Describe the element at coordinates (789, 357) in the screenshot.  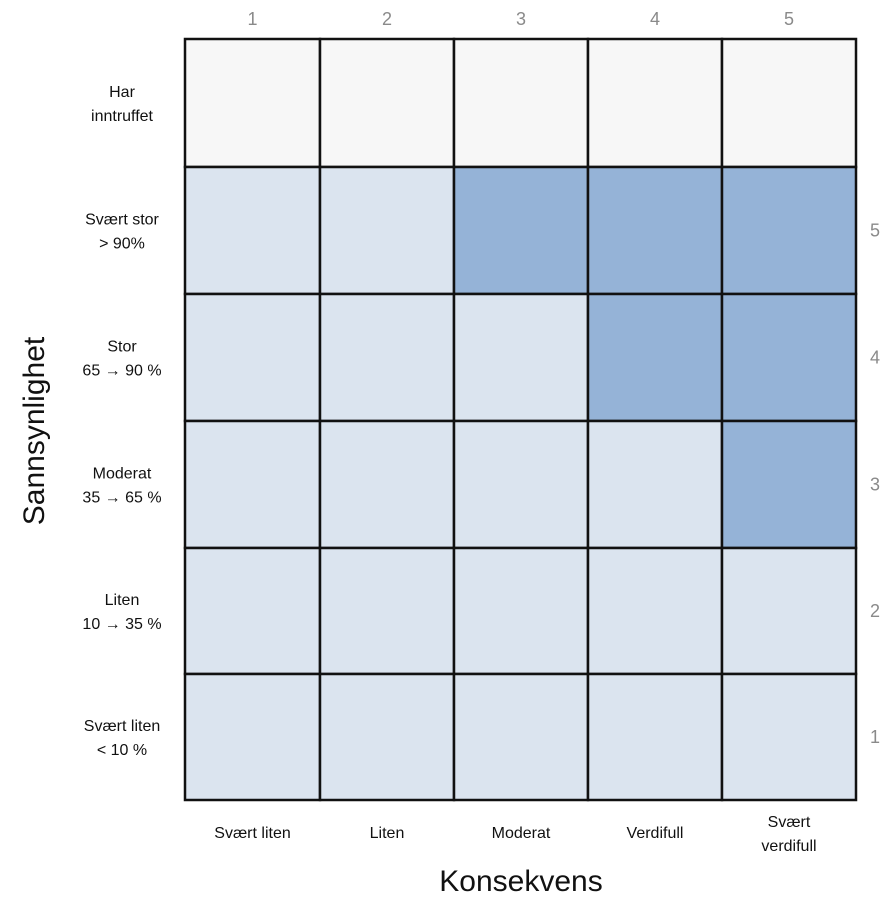
I see `matrix-cell-r3-c5` at that location.